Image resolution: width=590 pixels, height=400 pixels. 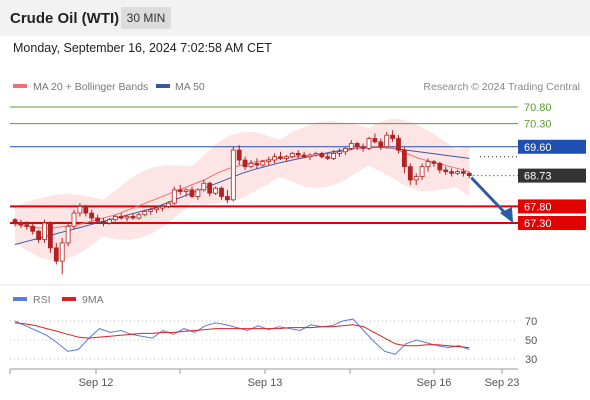 What do you see at coordinates (538, 125) in the screenshot?
I see `resistance-label: 70.30` at bounding box center [538, 125].